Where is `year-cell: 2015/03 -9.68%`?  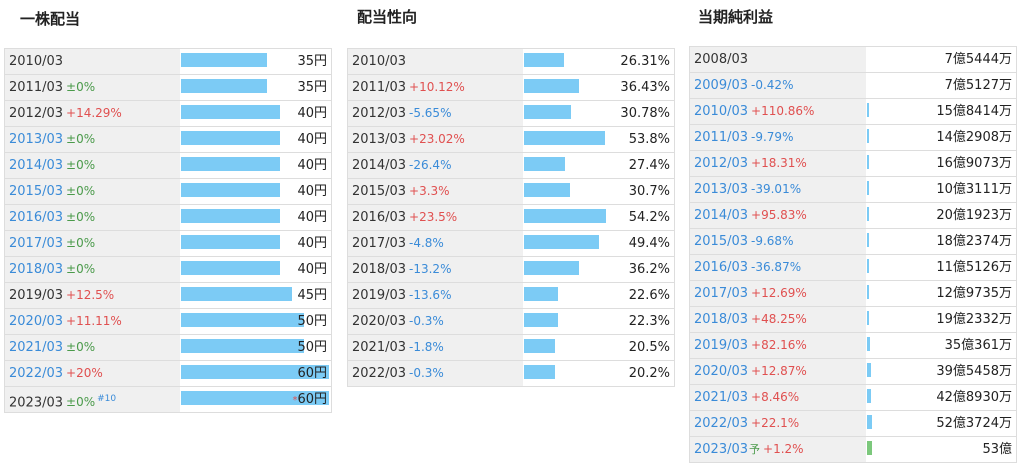
year-cell: 2015/03 -9.68% is located at coordinates (778, 241).